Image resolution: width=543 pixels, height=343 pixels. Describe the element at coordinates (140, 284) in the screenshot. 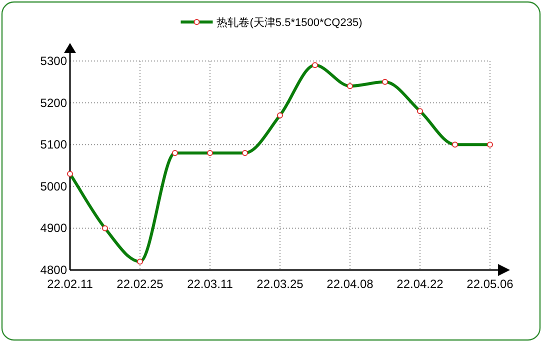

I see `x-tick-label: 22.02.25` at that location.